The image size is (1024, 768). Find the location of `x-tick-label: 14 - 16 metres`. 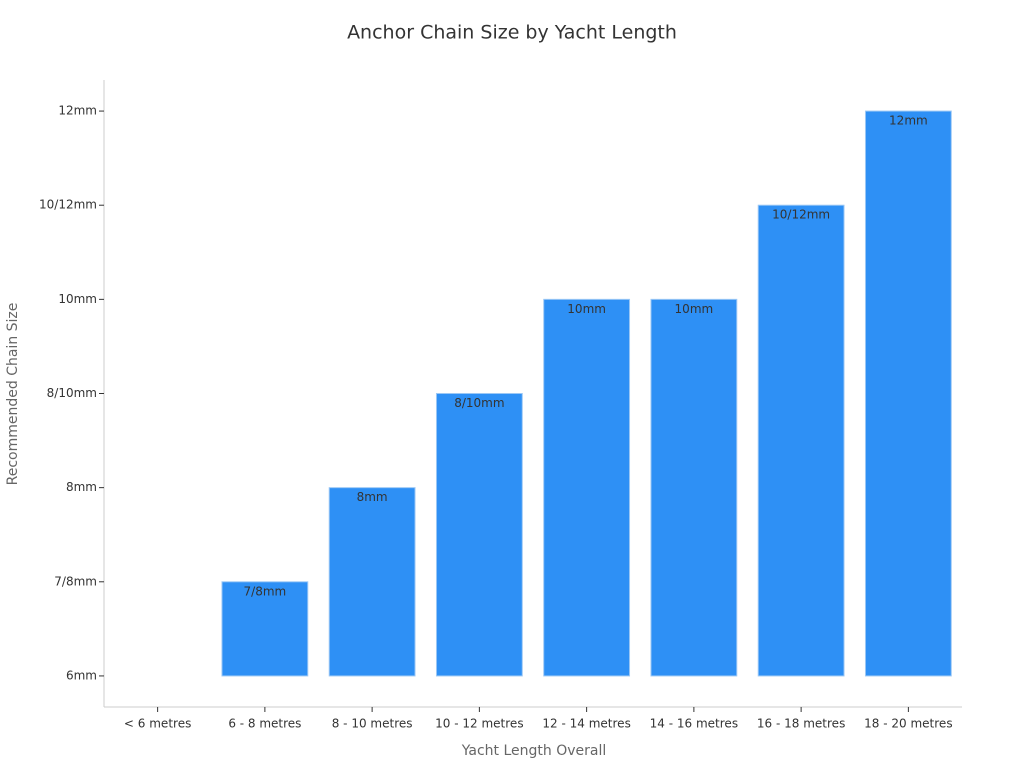

x-tick-label: 14 - 16 metres is located at coordinates (694, 724).